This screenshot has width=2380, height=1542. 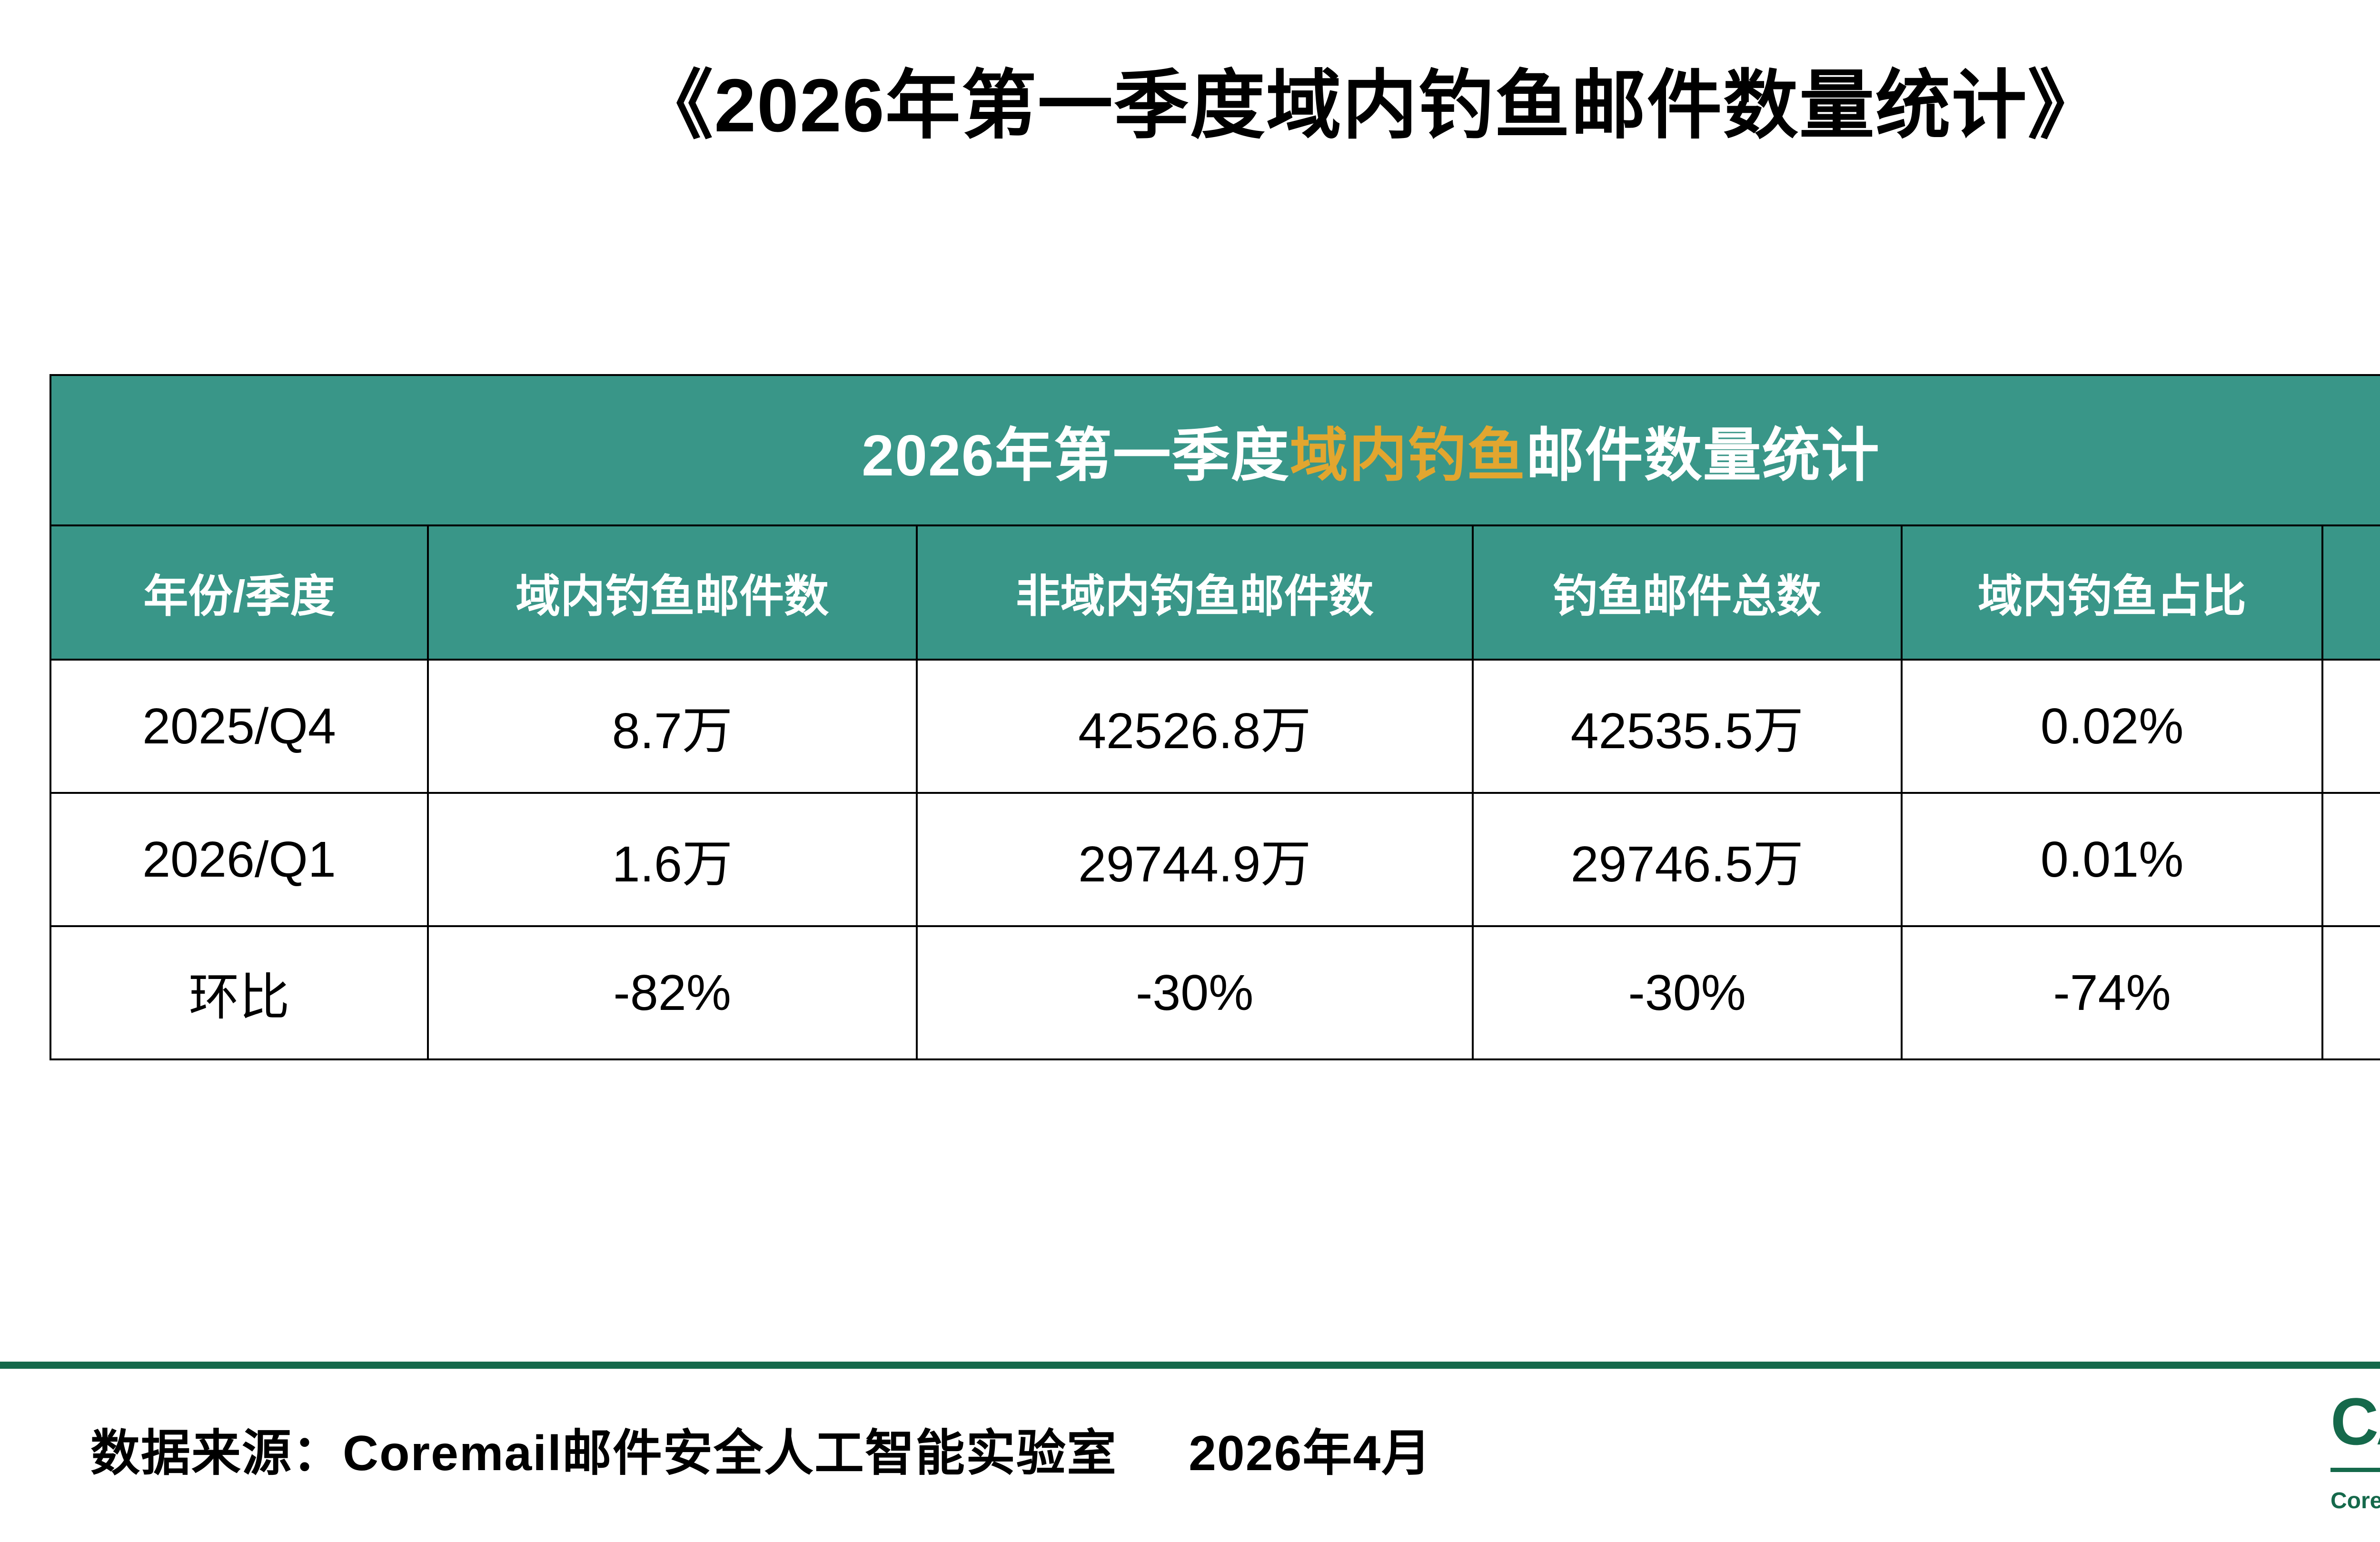 I want to click on table-cell: 1.6万, so click(x=671, y=860).